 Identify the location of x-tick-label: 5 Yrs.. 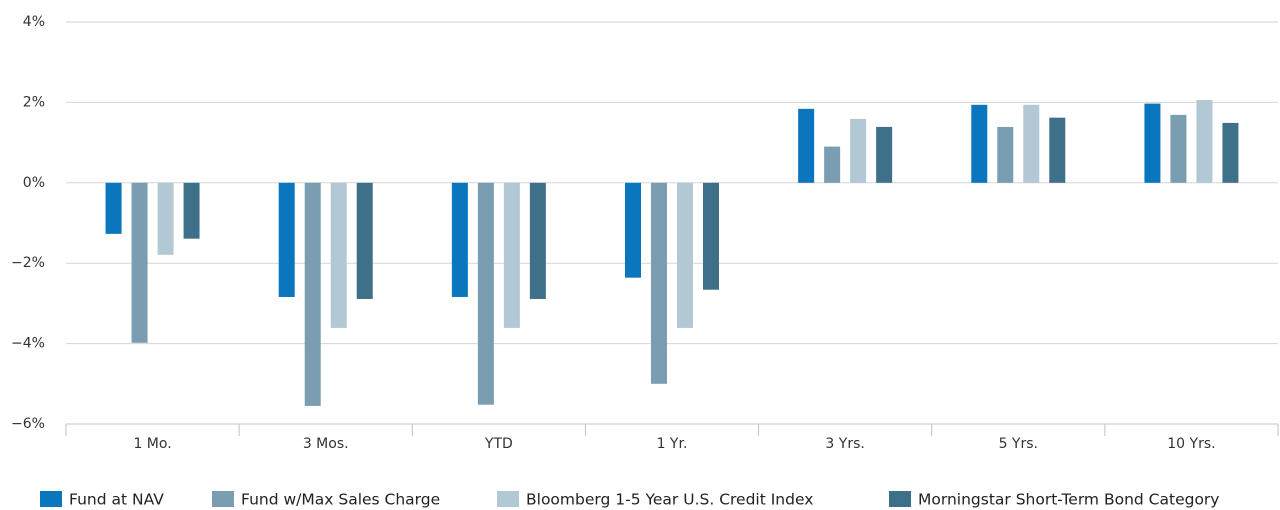
(1018, 444).